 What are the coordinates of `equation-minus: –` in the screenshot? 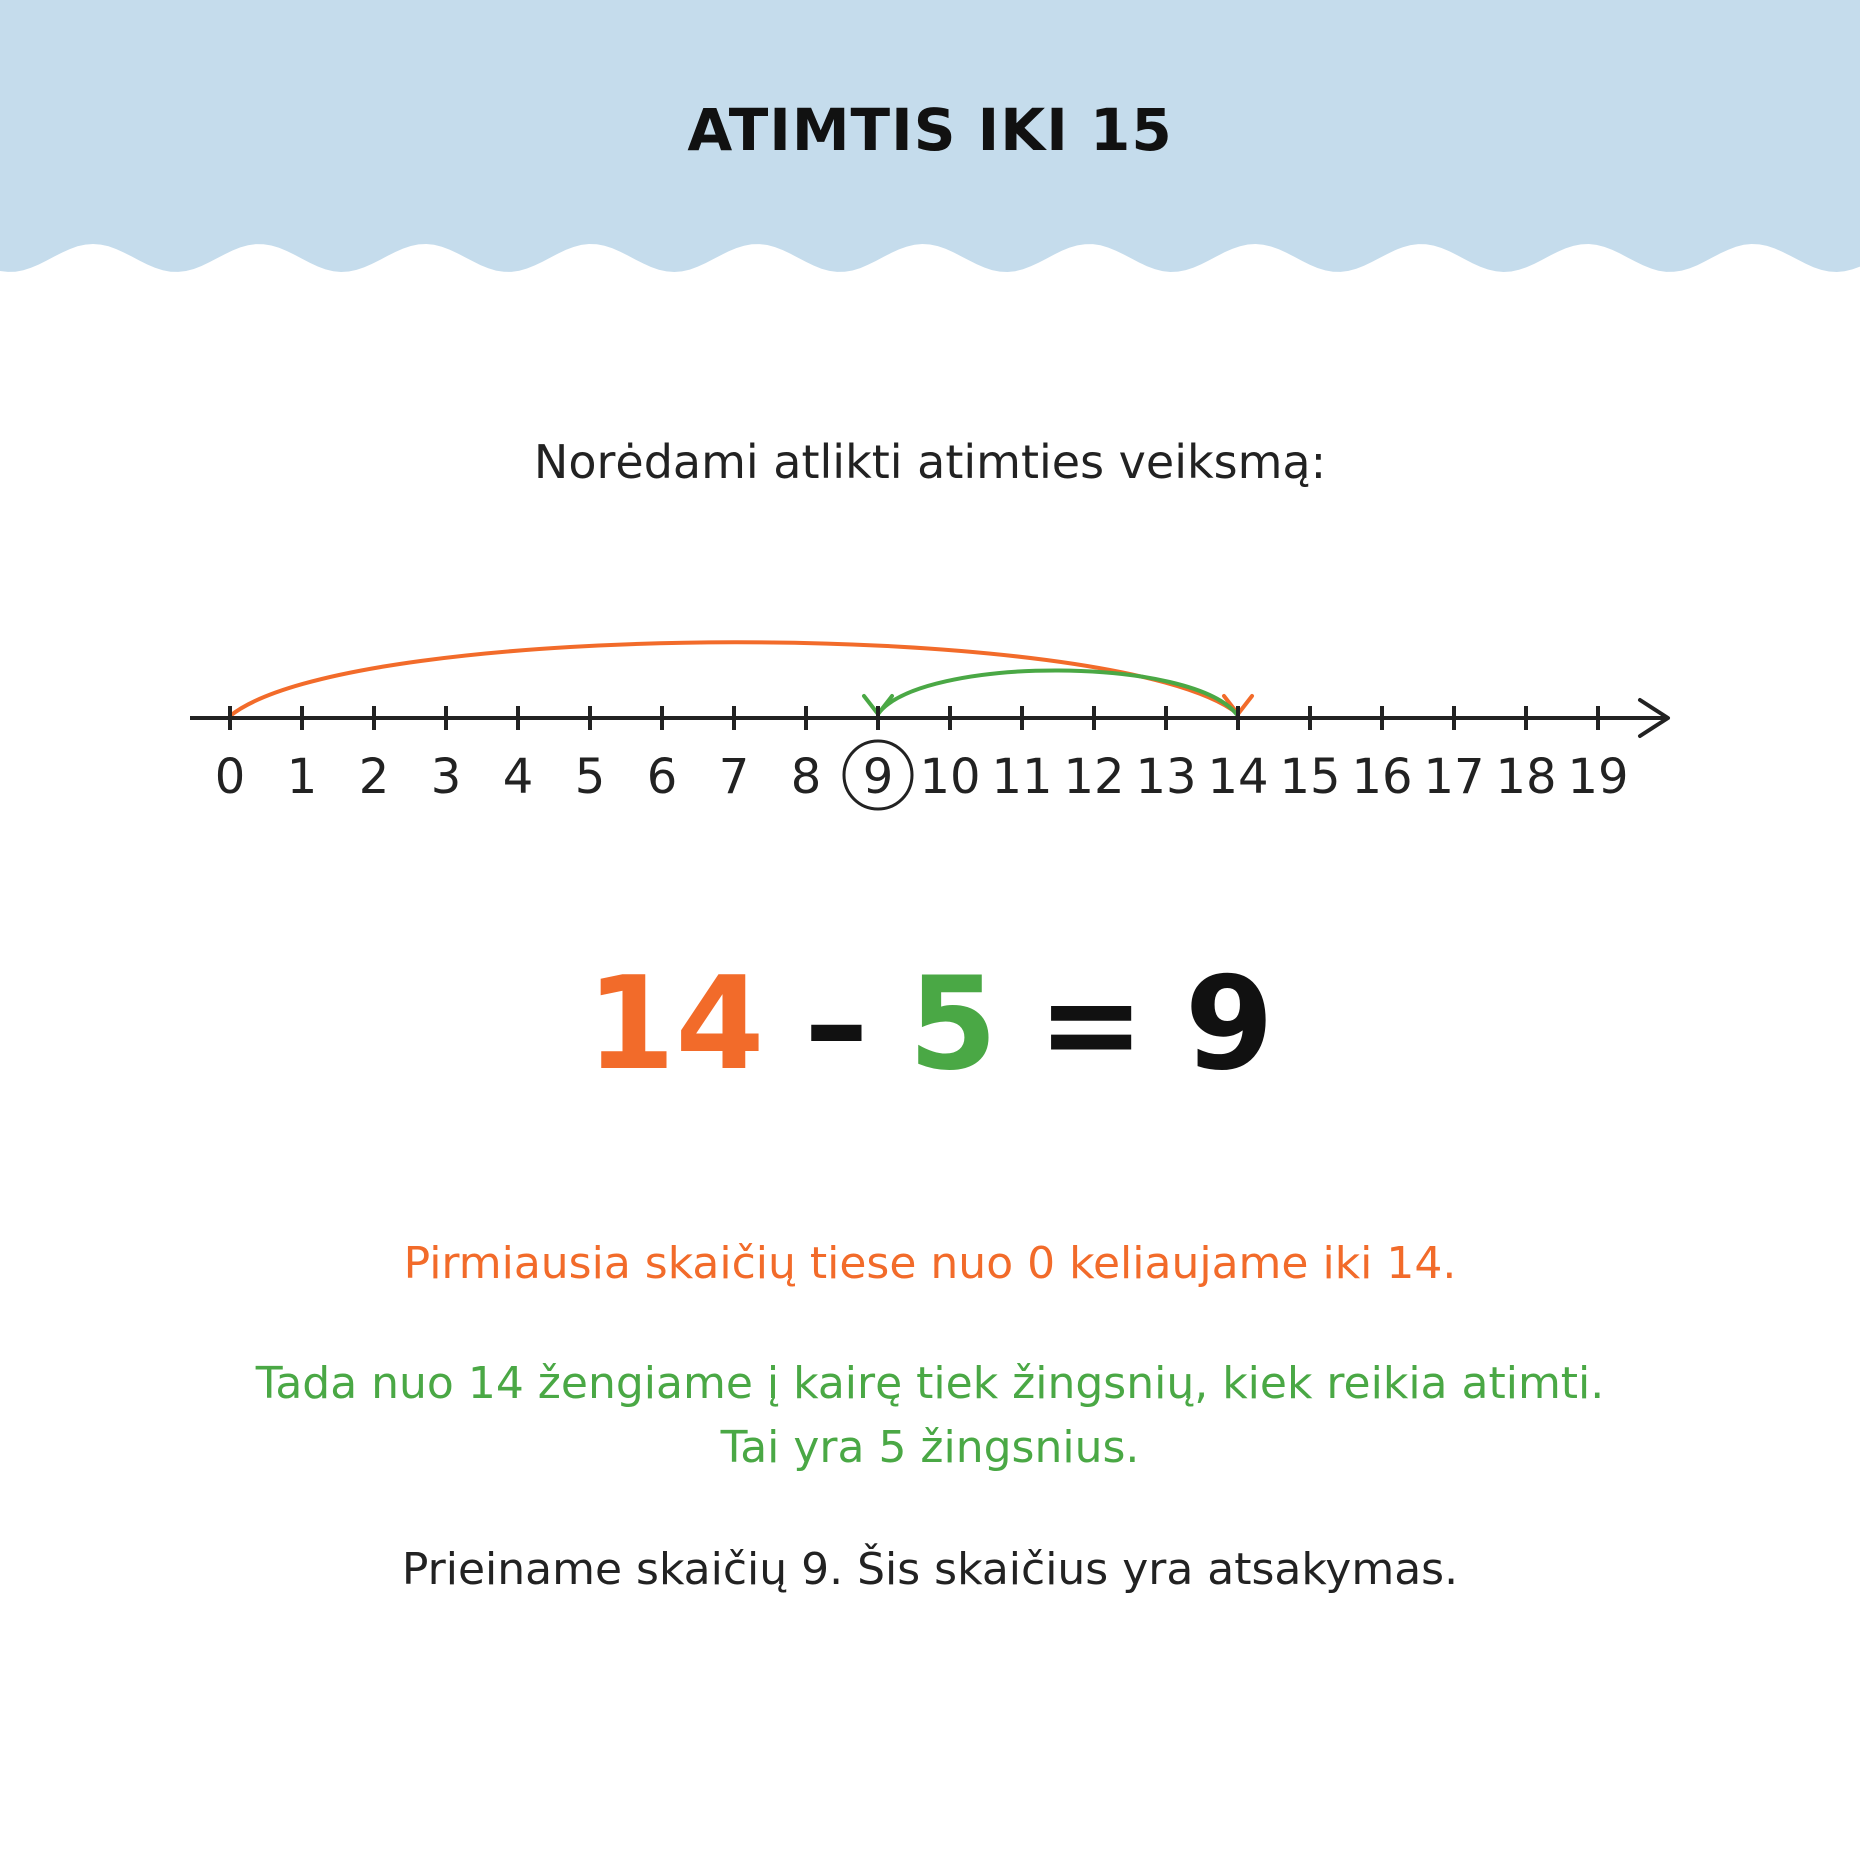 It's located at (836, 1024).